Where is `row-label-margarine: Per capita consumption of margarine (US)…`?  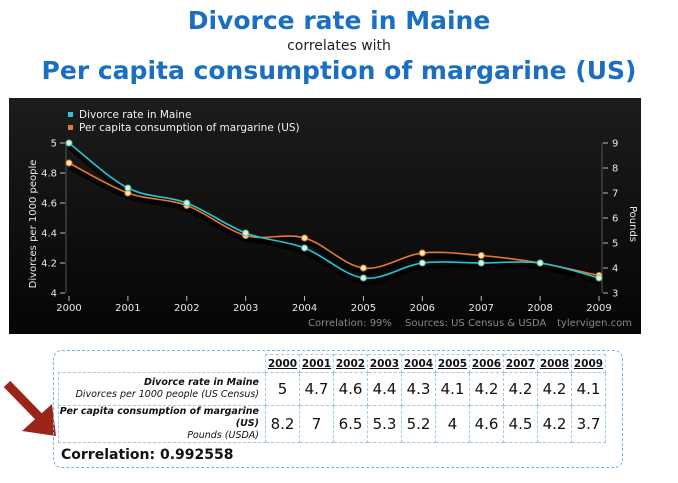
row-label-margarine: Per capita consumption of margarine (US)… is located at coordinates (162, 424).